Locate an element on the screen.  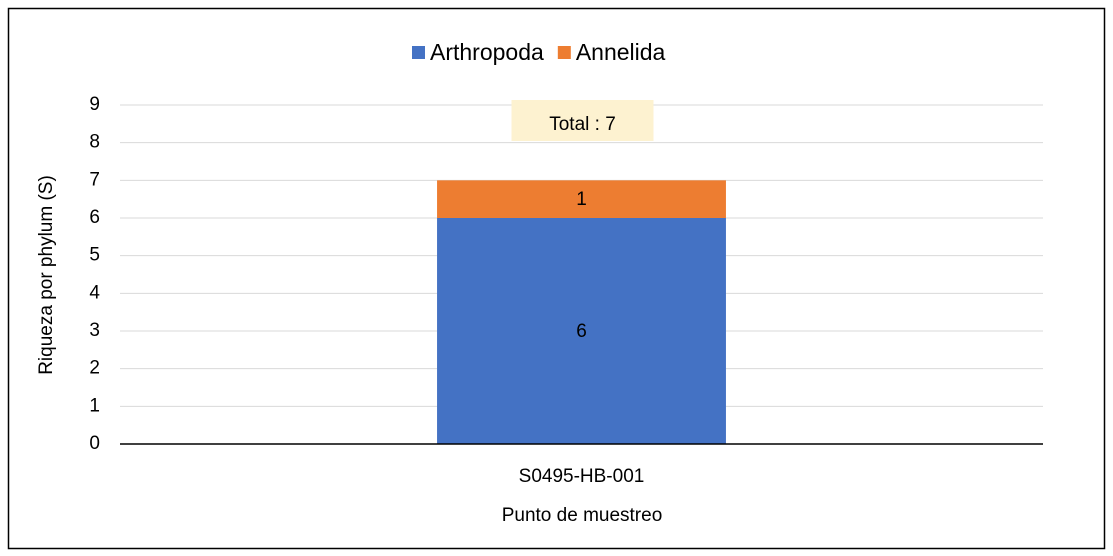
legend-label: Annelida is located at coordinates (621, 52).